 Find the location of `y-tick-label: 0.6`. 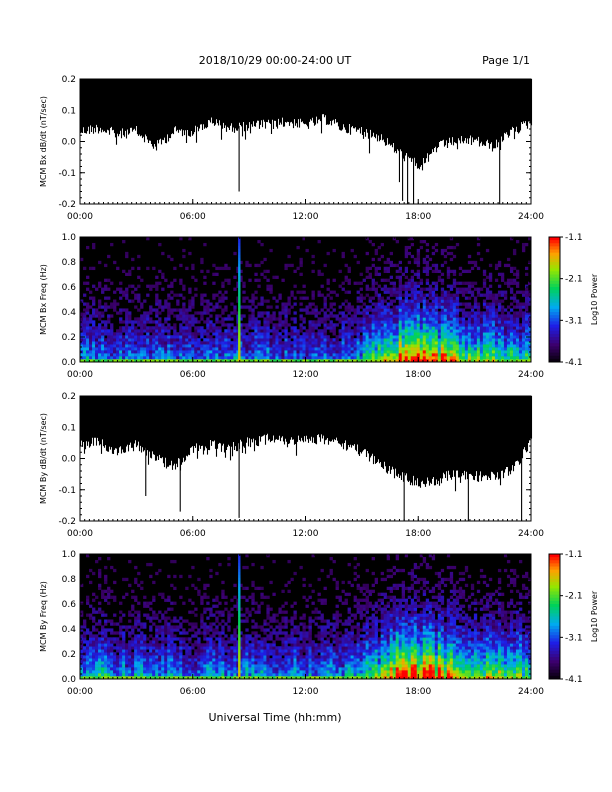

y-tick-label: 0.6 is located at coordinates (69, 288).